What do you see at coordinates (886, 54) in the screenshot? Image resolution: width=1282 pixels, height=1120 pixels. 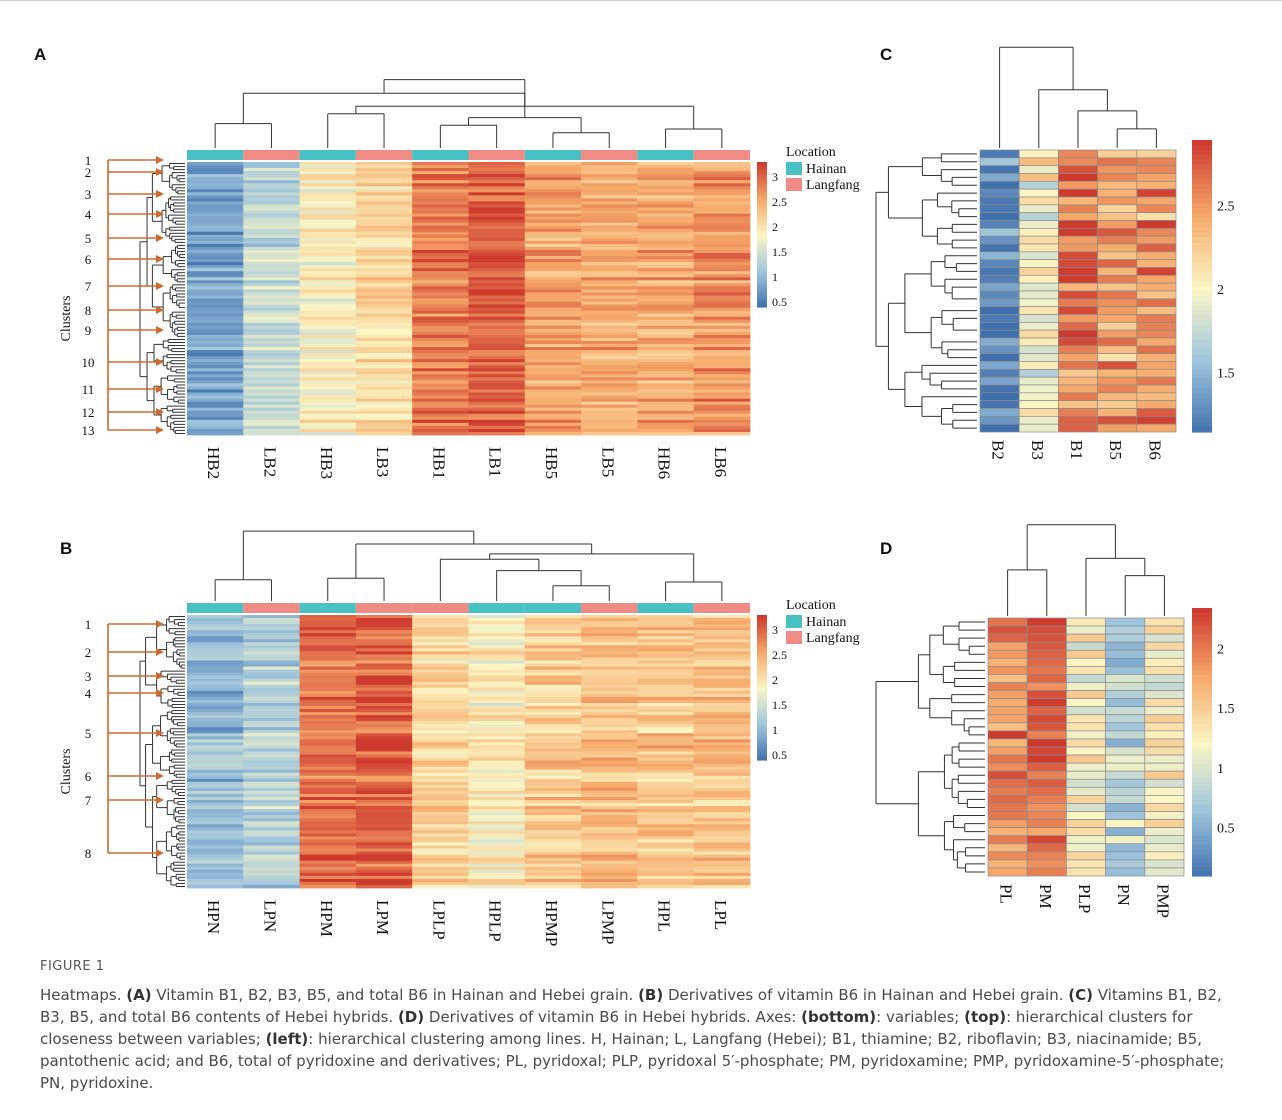 I see `panel-letter-c: C` at bounding box center [886, 54].